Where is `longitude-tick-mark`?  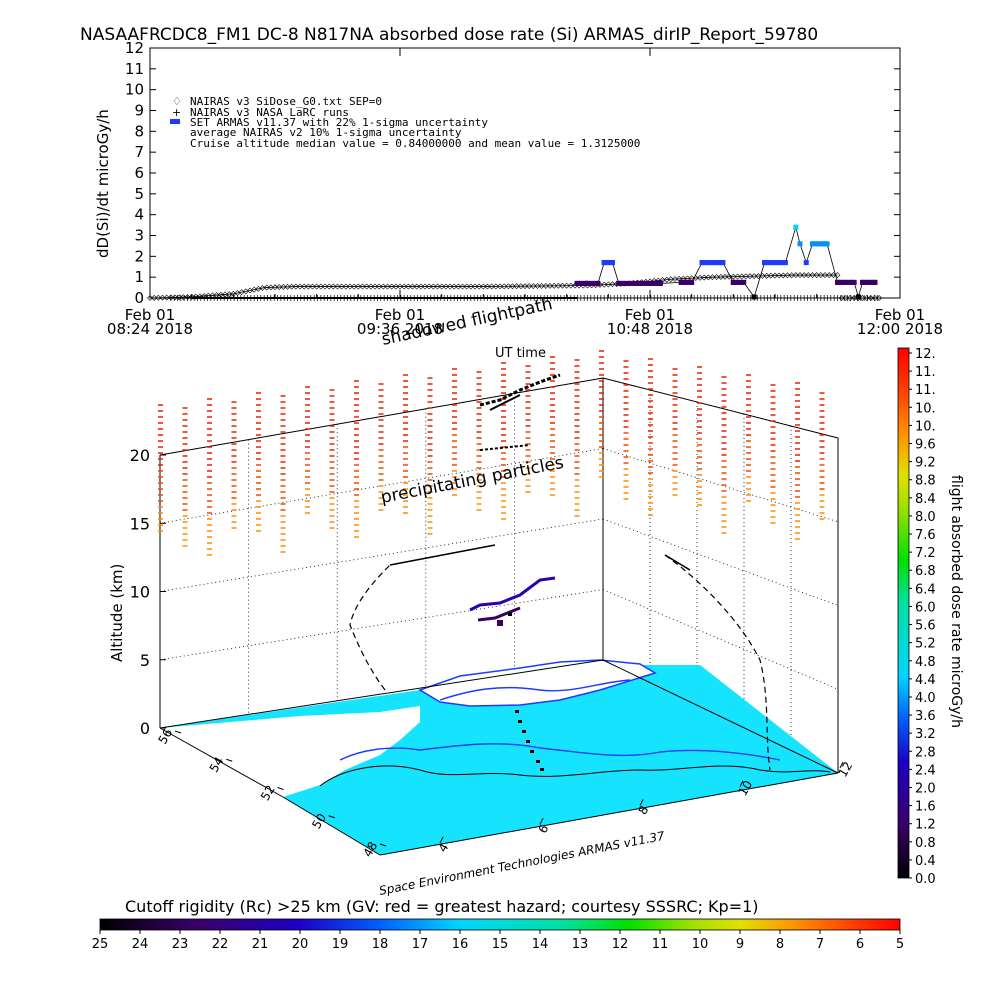
longitude-tick-mark is located at coordinates (641, 802).